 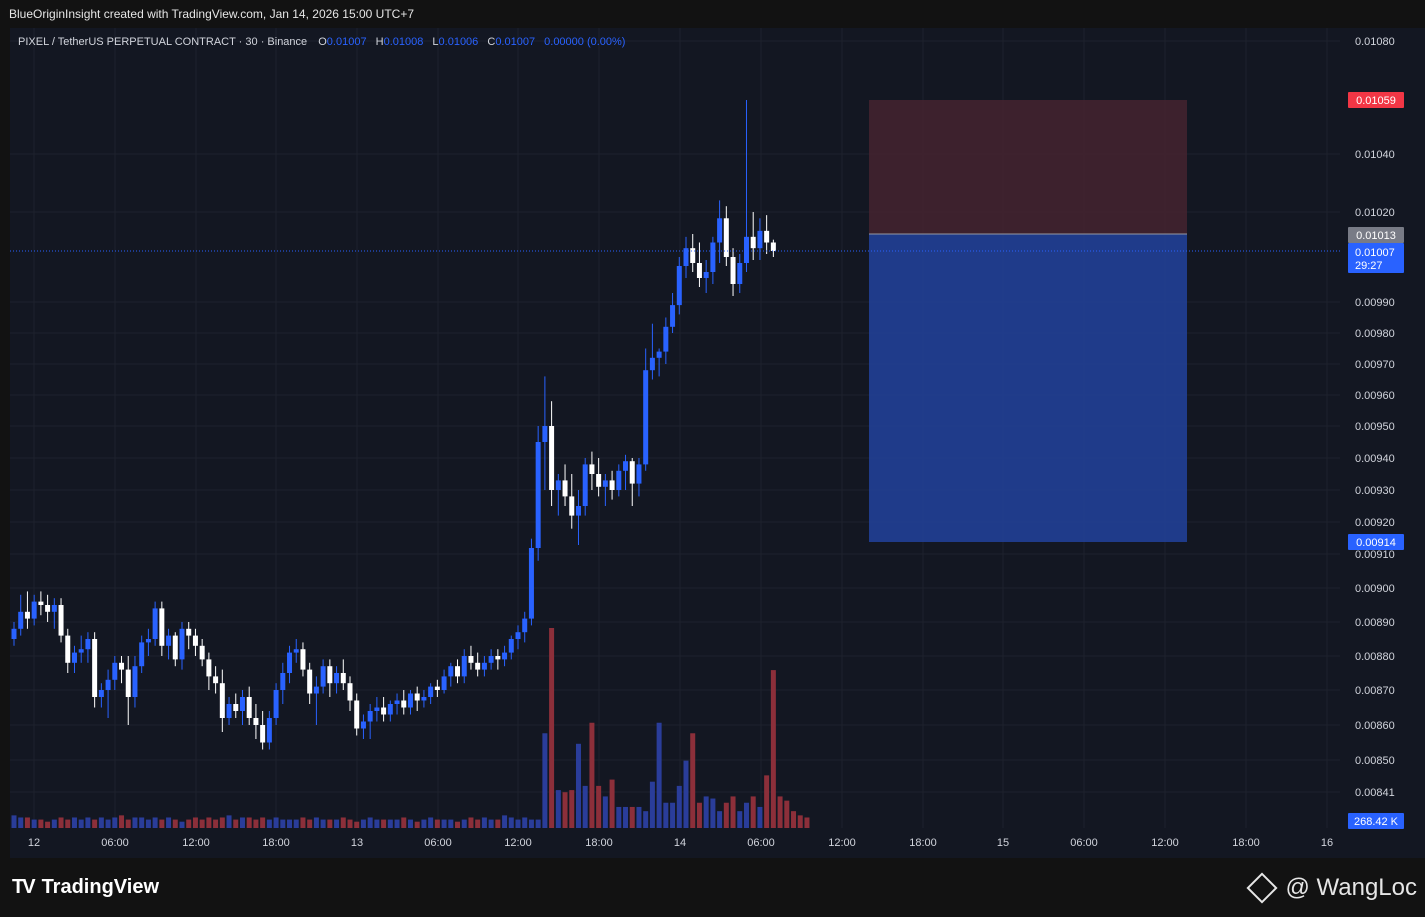 I want to click on price-tick-label: 0.00950, so click(x=1375, y=427).